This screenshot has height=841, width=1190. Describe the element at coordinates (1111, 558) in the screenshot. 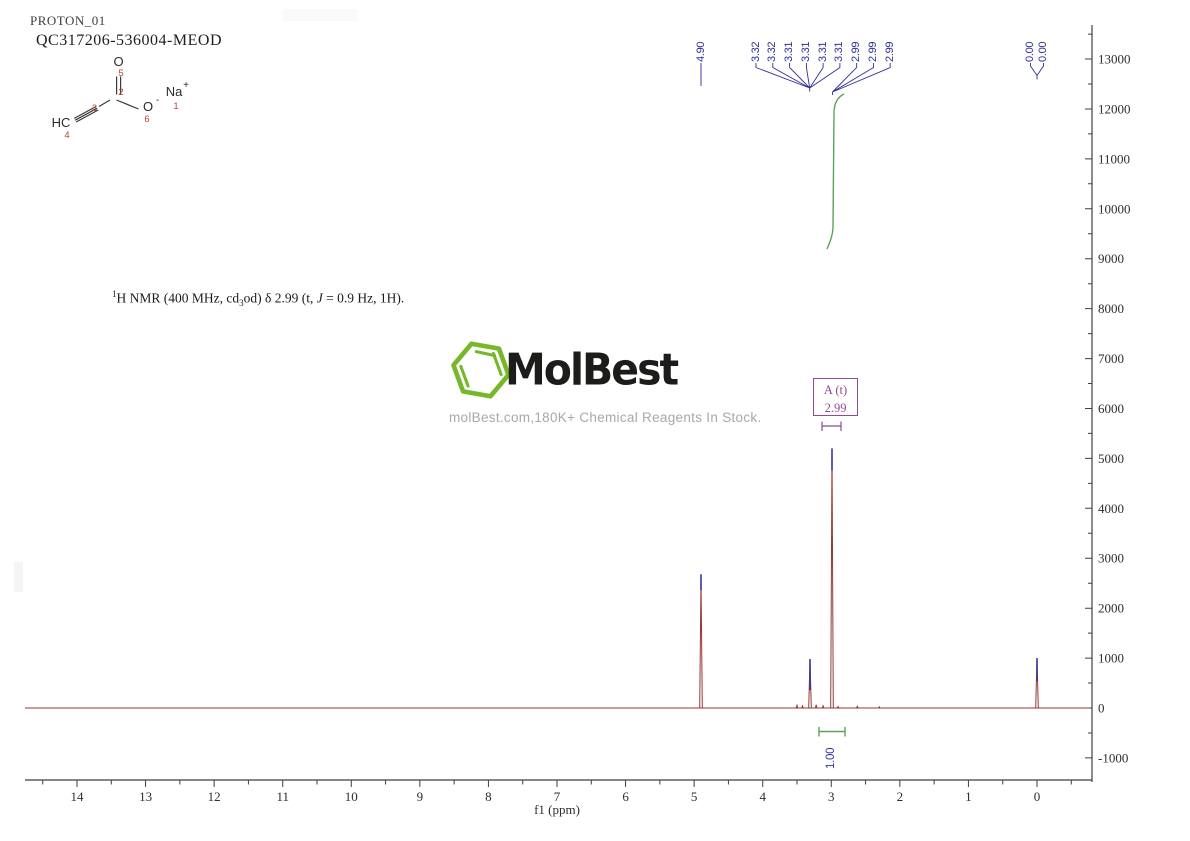

I see `y-axis-tick-label: 3000` at that location.